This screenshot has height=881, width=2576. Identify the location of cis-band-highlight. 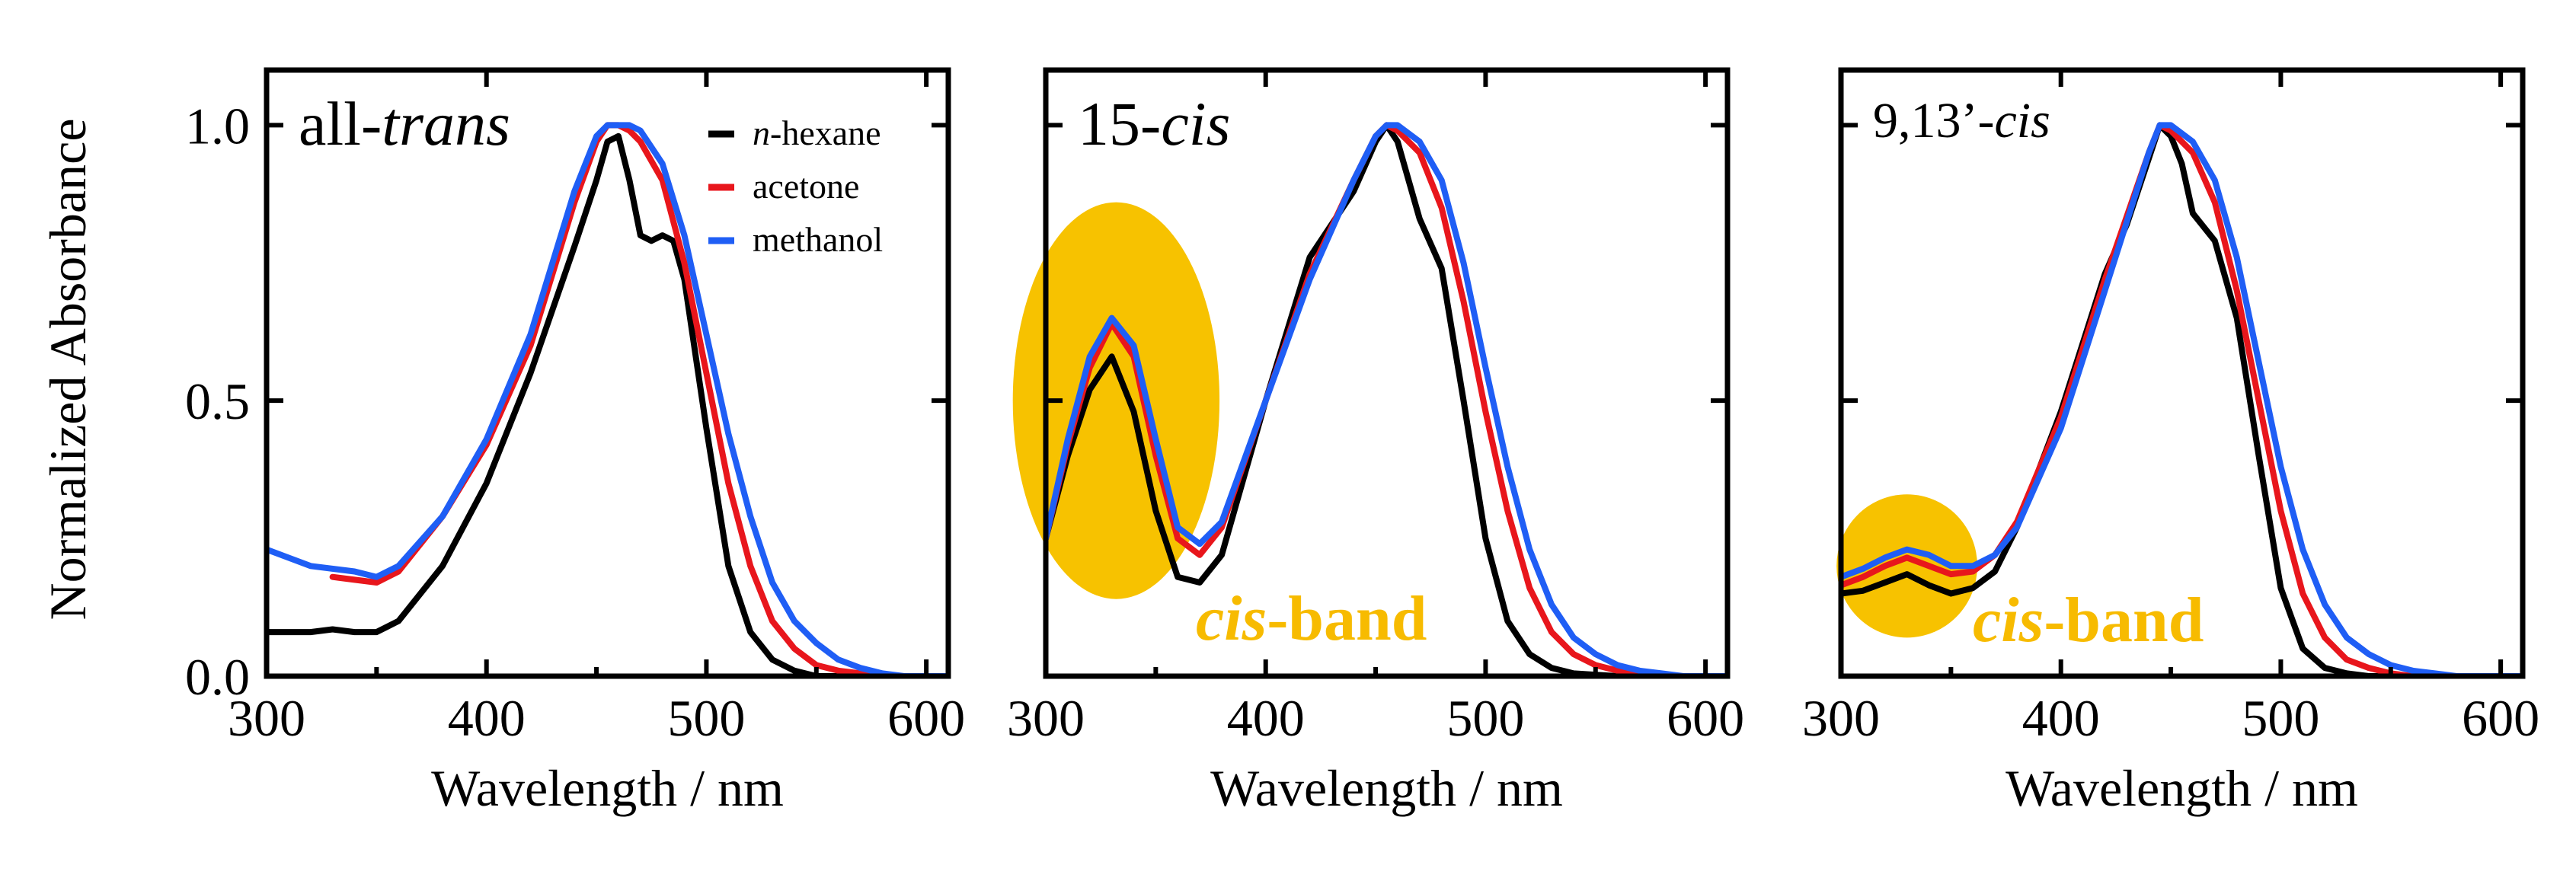
(1907, 566).